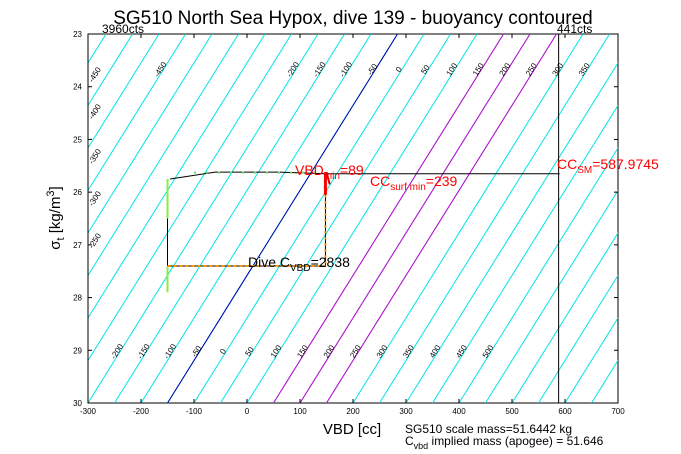  What do you see at coordinates (406, 411) in the screenshot?
I see `x-tick-label: 300` at bounding box center [406, 411].